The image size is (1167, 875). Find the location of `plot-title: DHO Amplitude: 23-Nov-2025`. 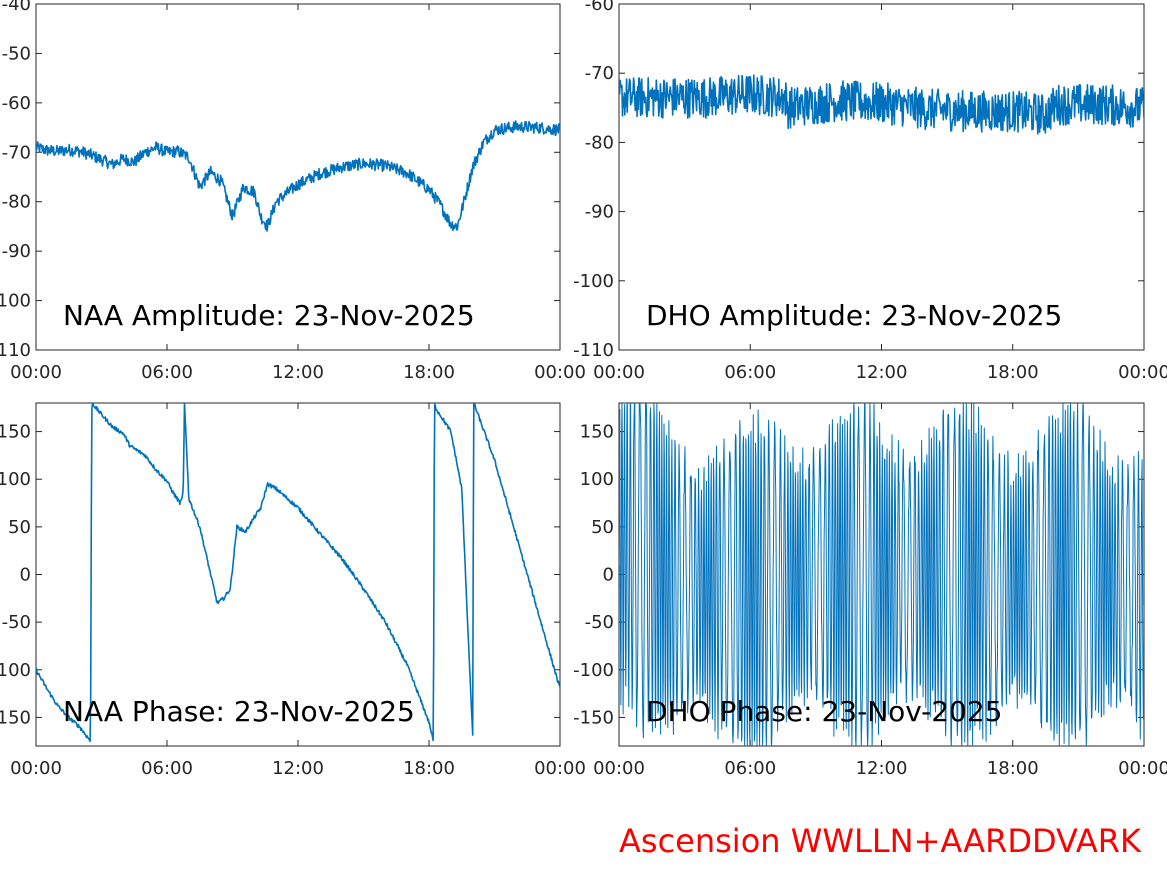

plot-title: DHO Amplitude: 23-Nov-2025 is located at coordinates (854, 315).